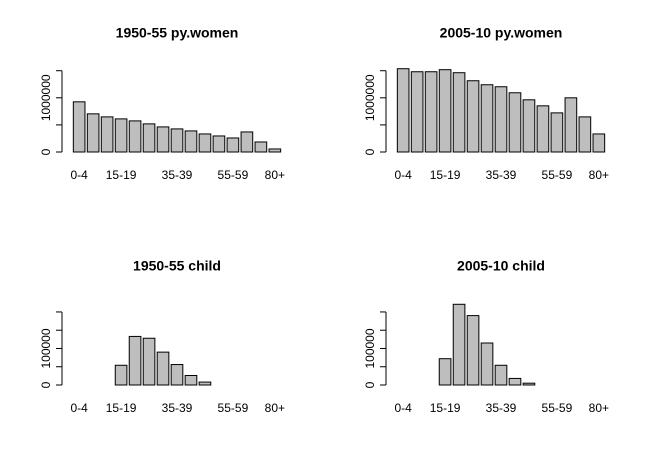 Image resolution: width=647 pixels, height=466 pixels. What do you see at coordinates (501, 266) in the screenshot?
I see `chart-title: 2005-10 child` at bounding box center [501, 266].